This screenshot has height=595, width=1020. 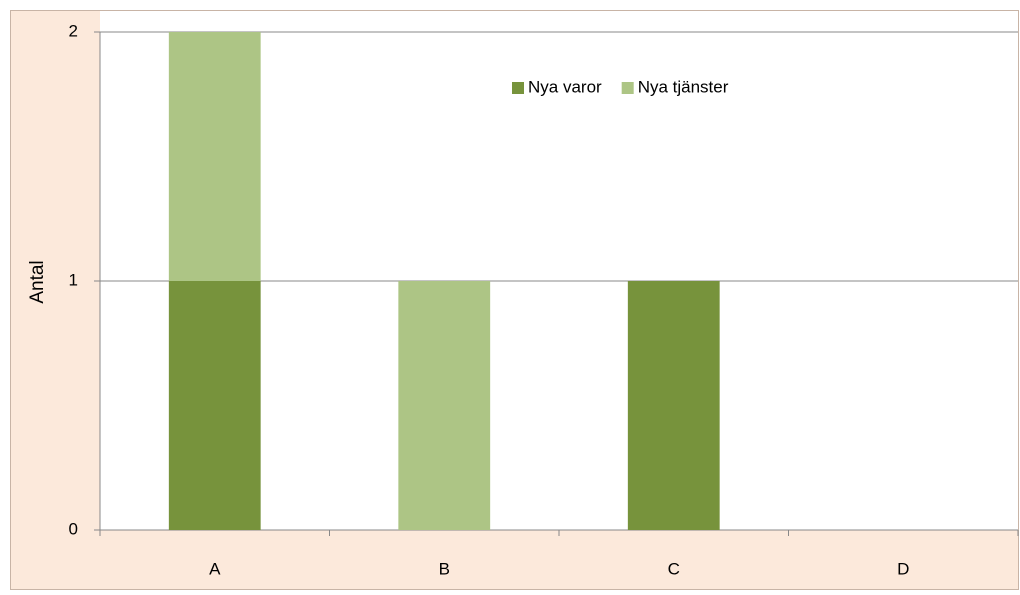 I want to click on y-tick-label: 2, so click(x=73, y=30).